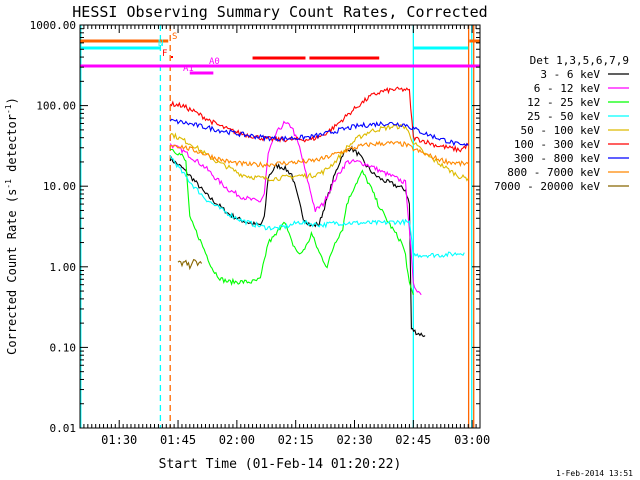  What do you see at coordinates (63, 347) in the screenshot?
I see `y-tick-label-4: 0.10` at bounding box center [63, 347].